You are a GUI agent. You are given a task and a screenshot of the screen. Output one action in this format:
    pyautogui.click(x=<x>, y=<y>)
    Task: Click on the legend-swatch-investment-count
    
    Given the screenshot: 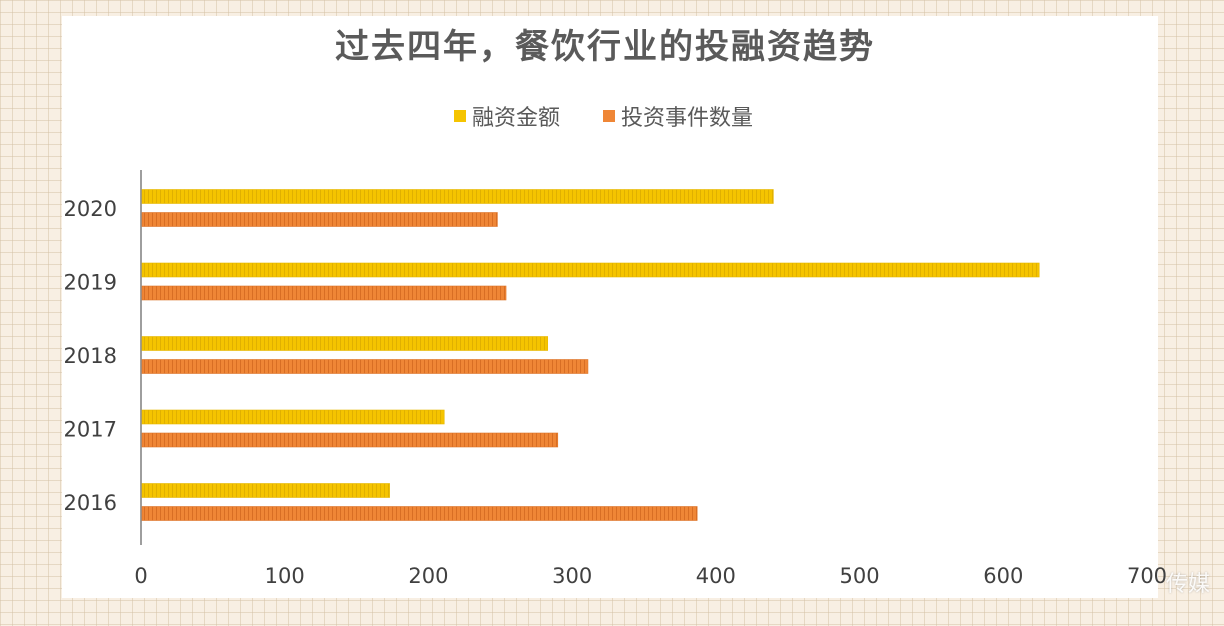 What is the action you would take?
    pyautogui.click(x=609, y=116)
    